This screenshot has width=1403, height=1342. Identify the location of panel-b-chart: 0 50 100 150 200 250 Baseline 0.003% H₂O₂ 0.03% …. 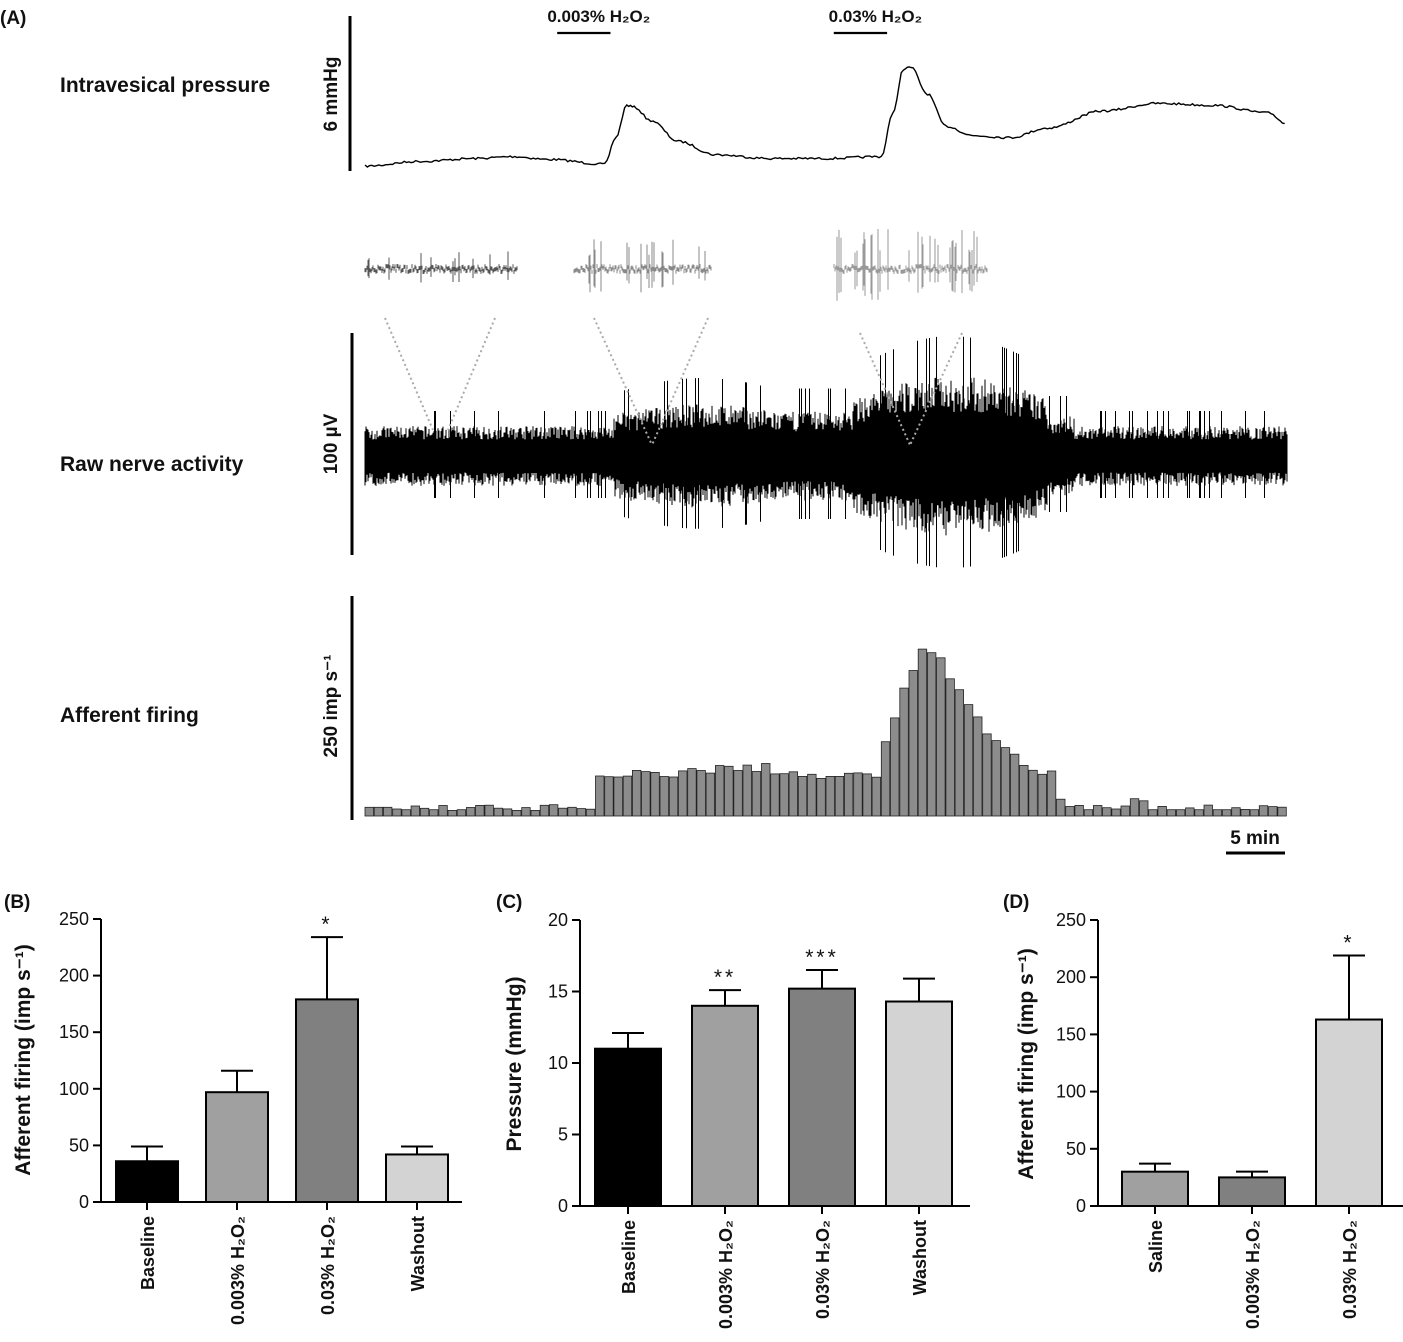
(260, 1117).